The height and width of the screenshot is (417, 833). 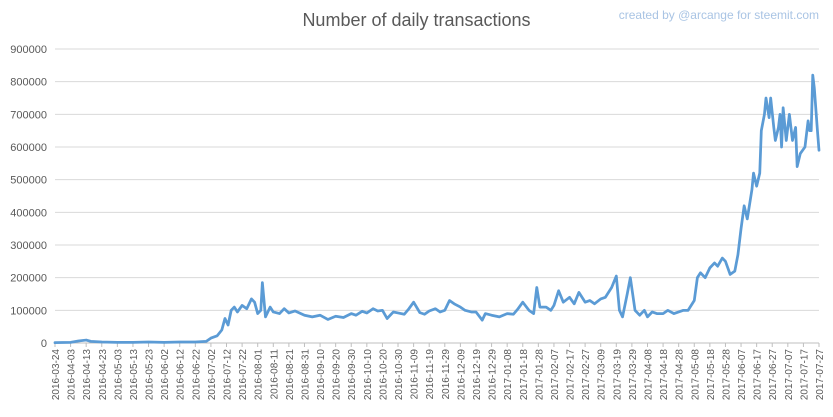 What do you see at coordinates (617, 375) in the screenshot?
I see `x-tick-label: 2017-03-19` at bounding box center [617, 375].